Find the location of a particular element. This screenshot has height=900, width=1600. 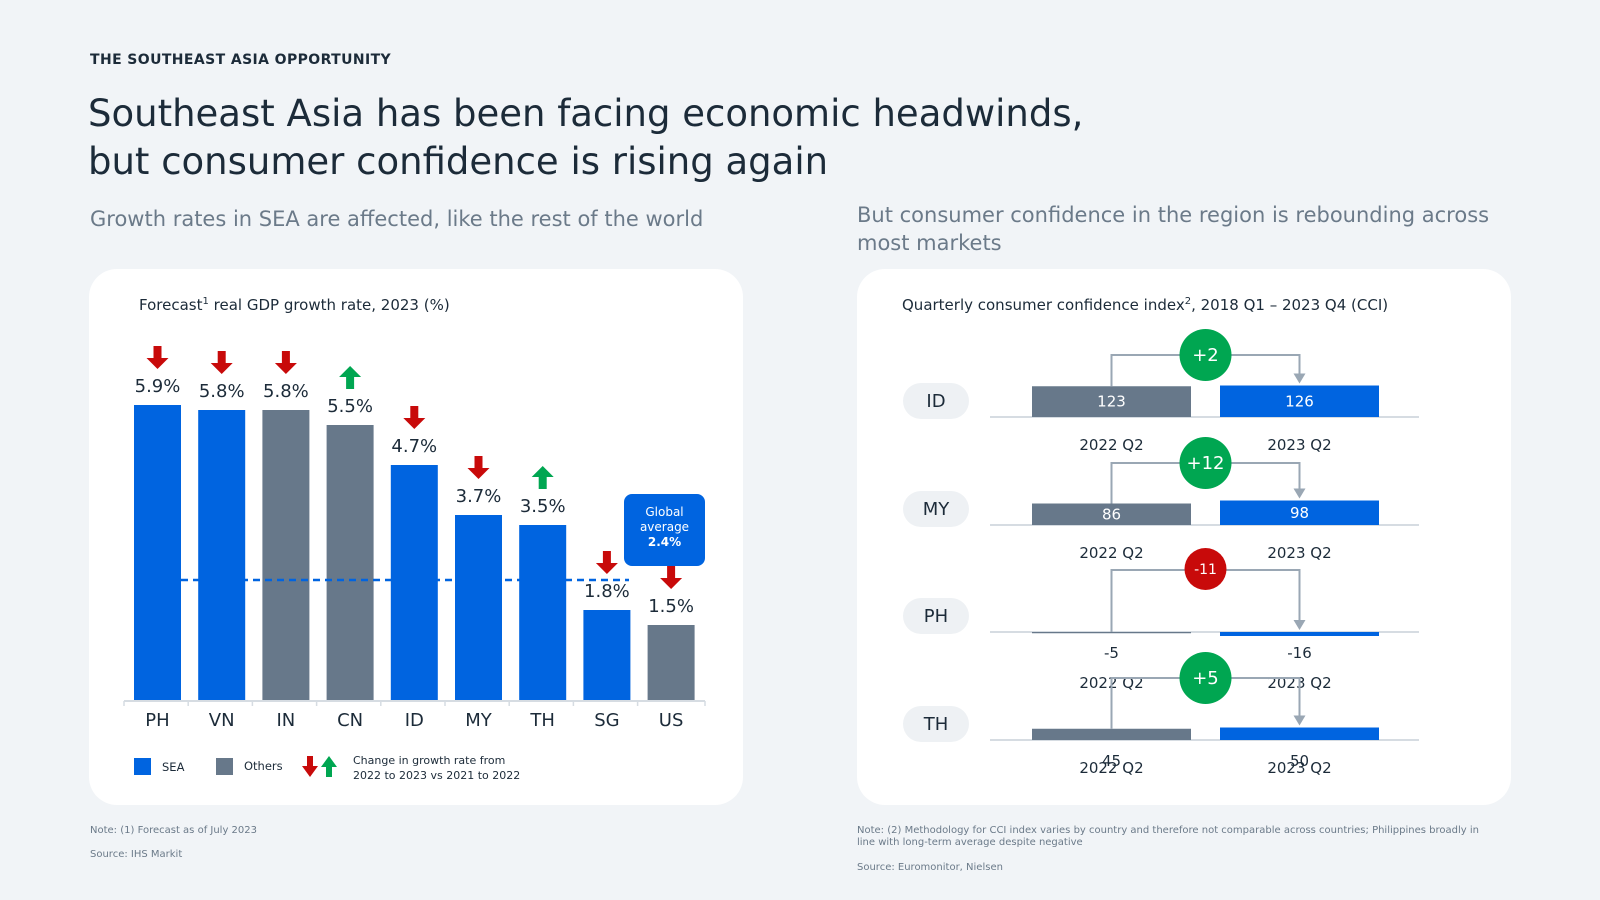

cci-bar-after-id-value: 126 is located at coordinates (1299, 401).